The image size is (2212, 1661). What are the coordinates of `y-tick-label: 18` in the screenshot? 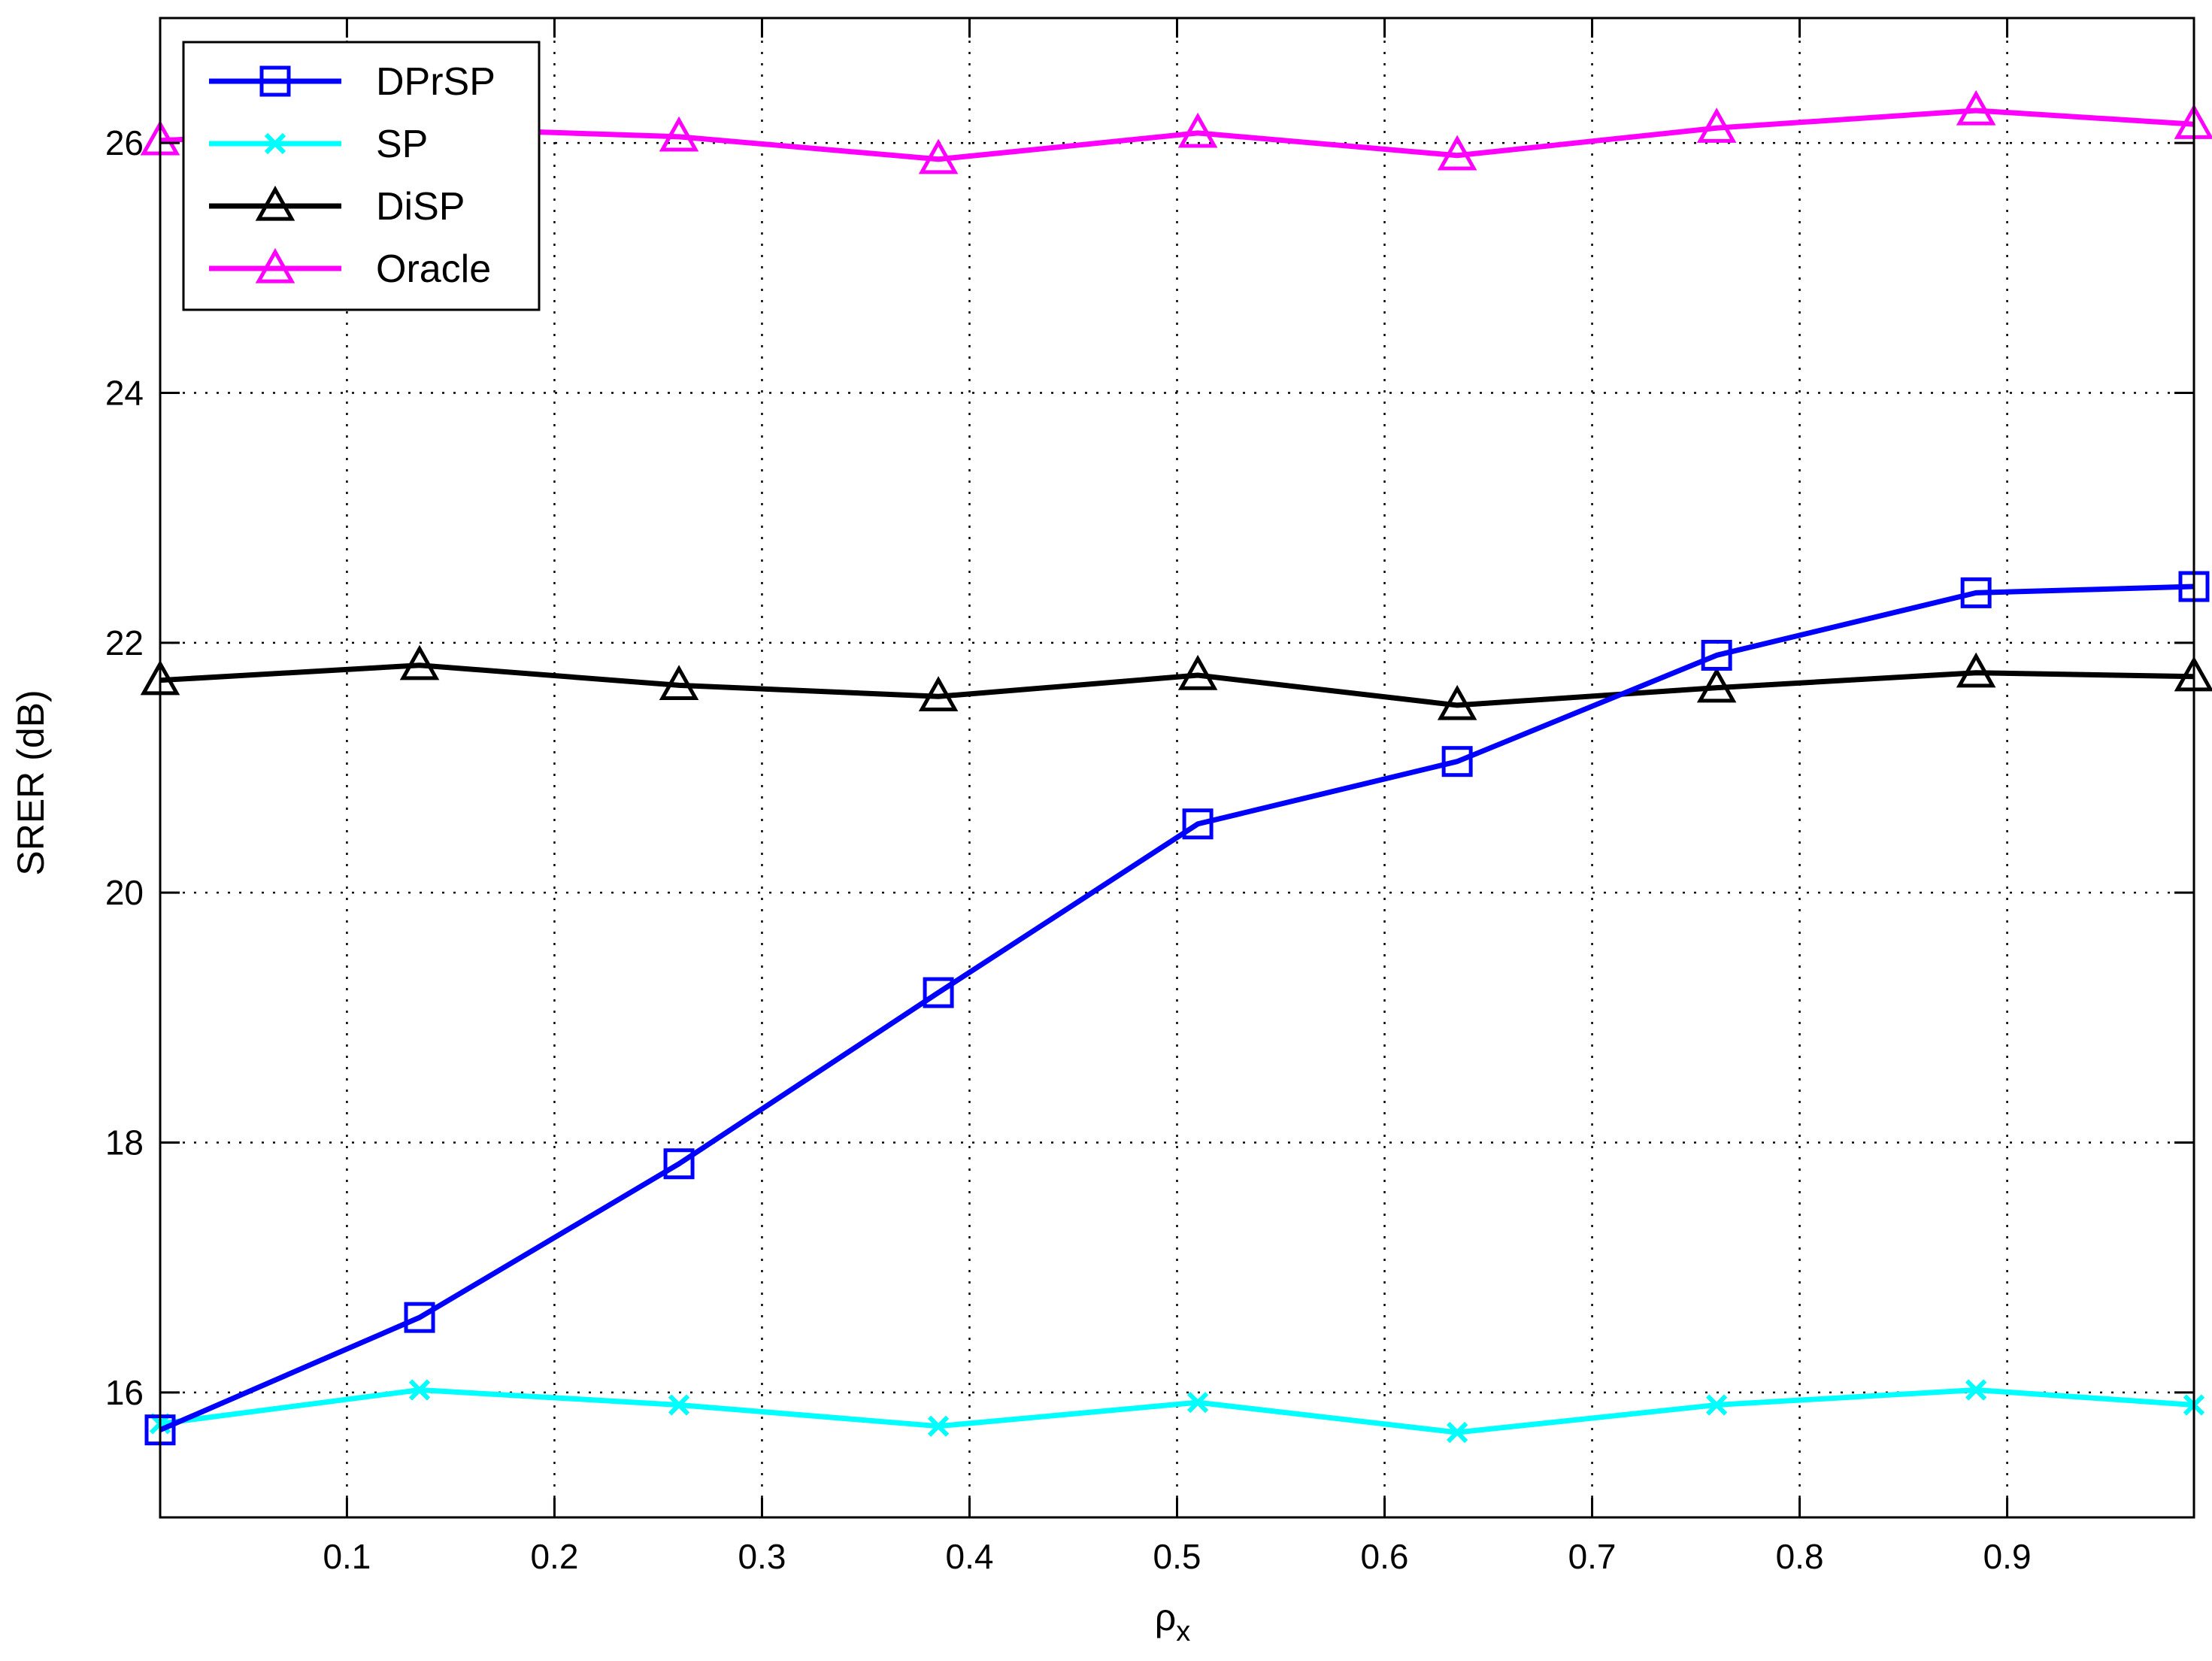 It's located at (125, 1142).